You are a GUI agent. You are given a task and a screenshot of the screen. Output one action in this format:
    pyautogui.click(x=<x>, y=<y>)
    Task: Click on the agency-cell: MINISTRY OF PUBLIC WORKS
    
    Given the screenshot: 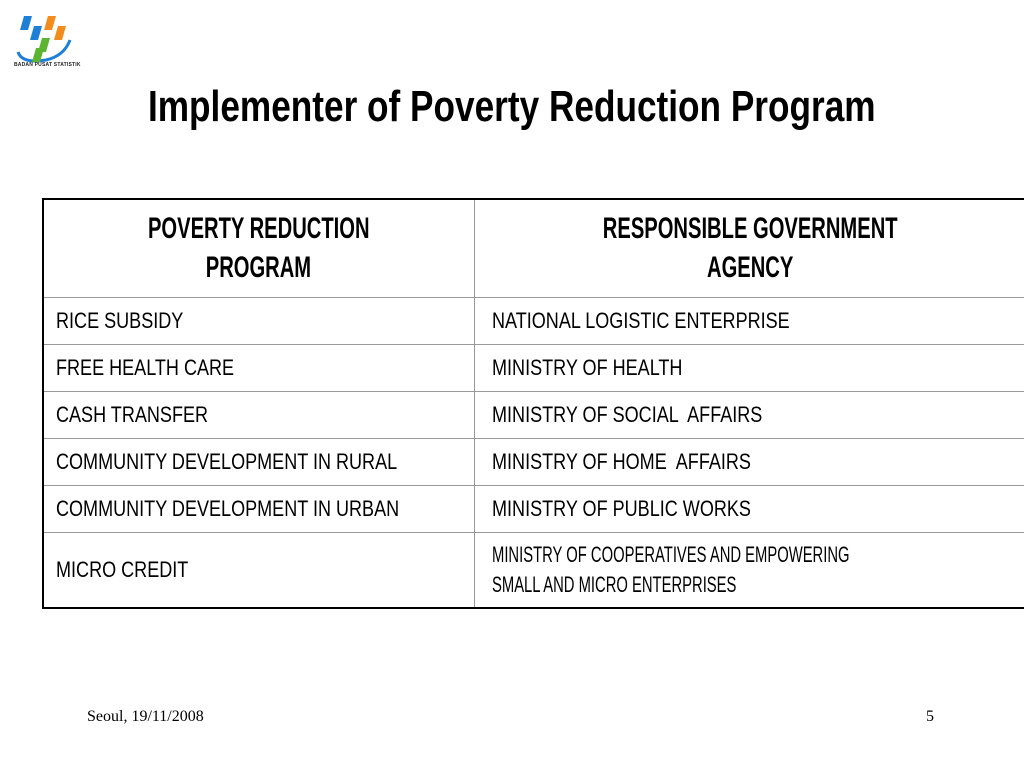 What is the action you would take?
    pyautogui.click(x=749, y=508)
    